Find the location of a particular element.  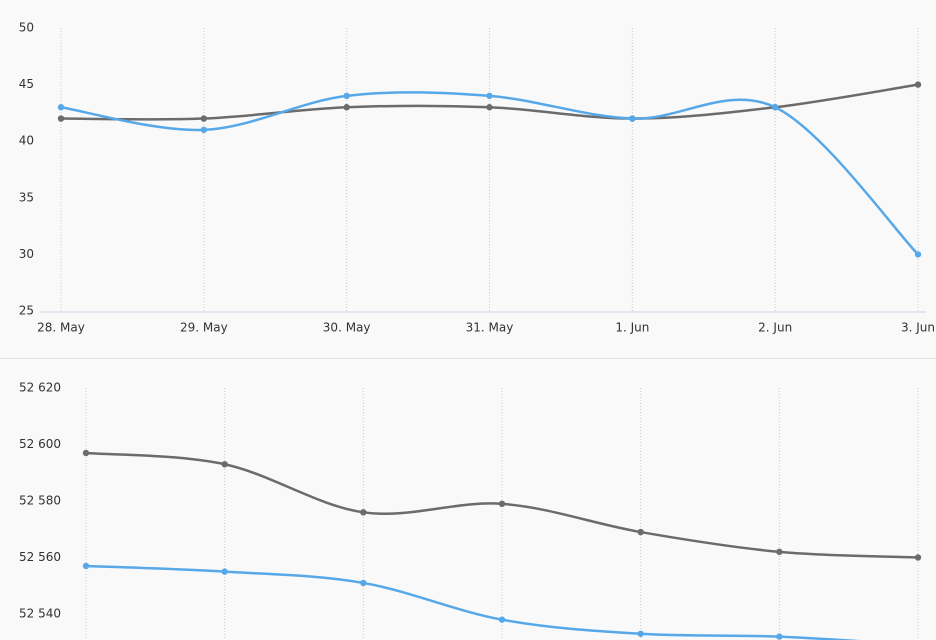

y-tick-label: 45 is located at coordinates (26, 84).